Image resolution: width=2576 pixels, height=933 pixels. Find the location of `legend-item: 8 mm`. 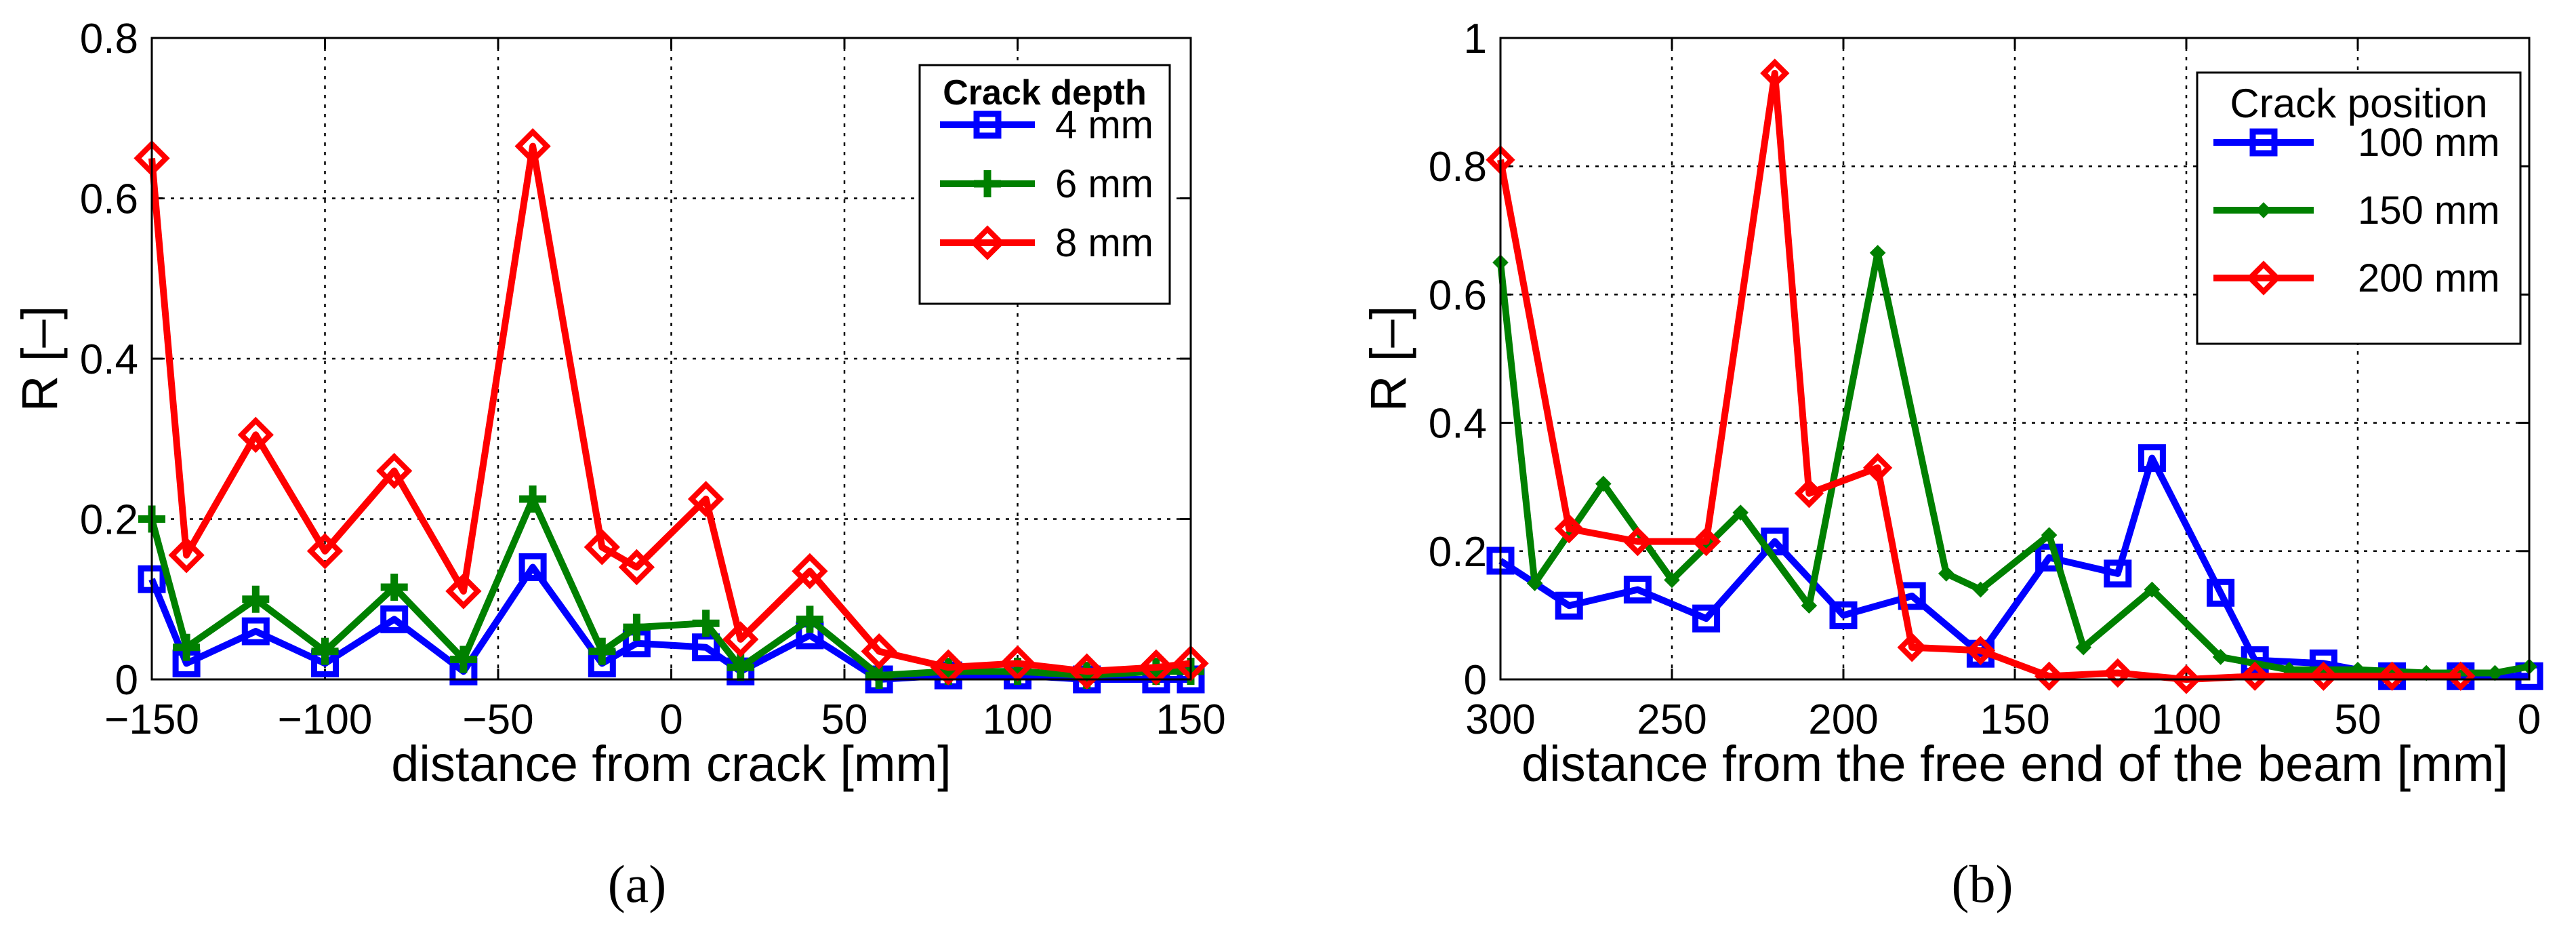

legend-item: 8 mm is located at coordinates (1046, 243).